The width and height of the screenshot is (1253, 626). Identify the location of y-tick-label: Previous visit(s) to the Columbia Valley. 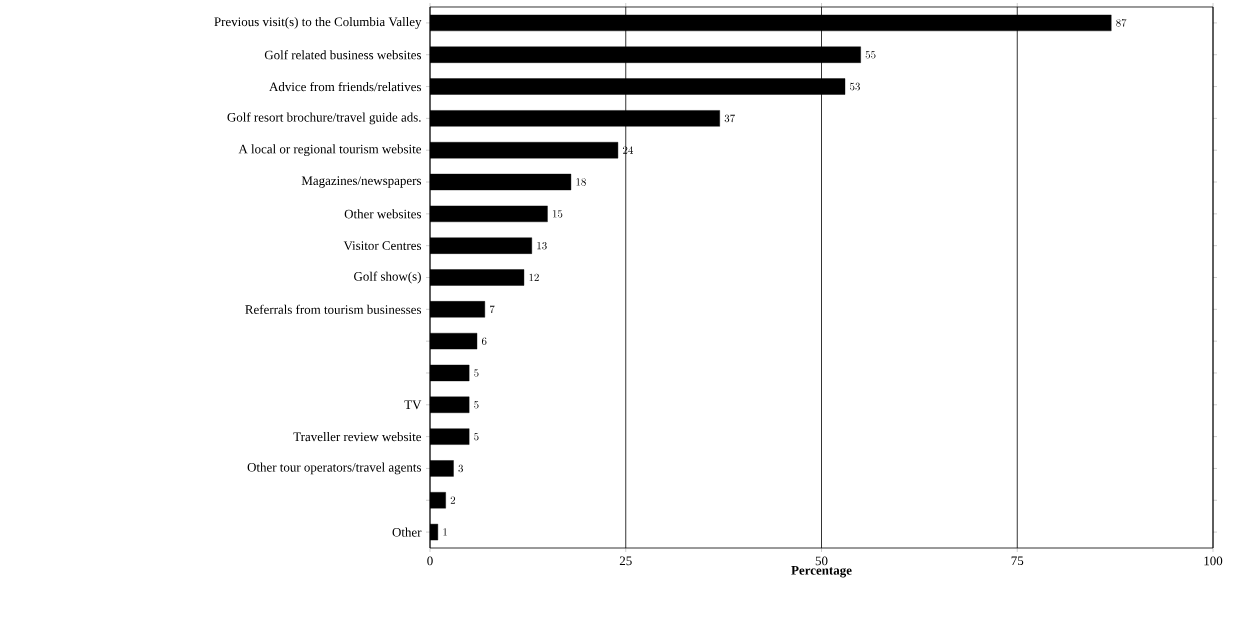
(318, 23).